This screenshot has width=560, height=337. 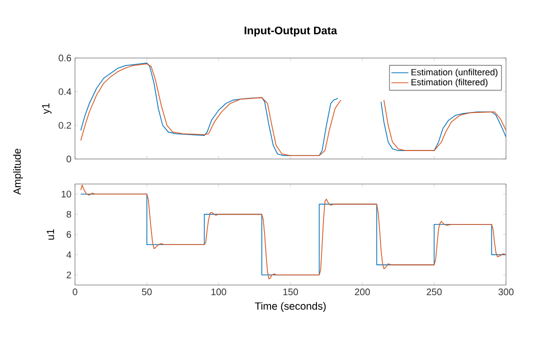 What do you see at coordinates (69, 159) in the screenshot?
I see `y-tick-label: 0` at bounding box center [69, 159].